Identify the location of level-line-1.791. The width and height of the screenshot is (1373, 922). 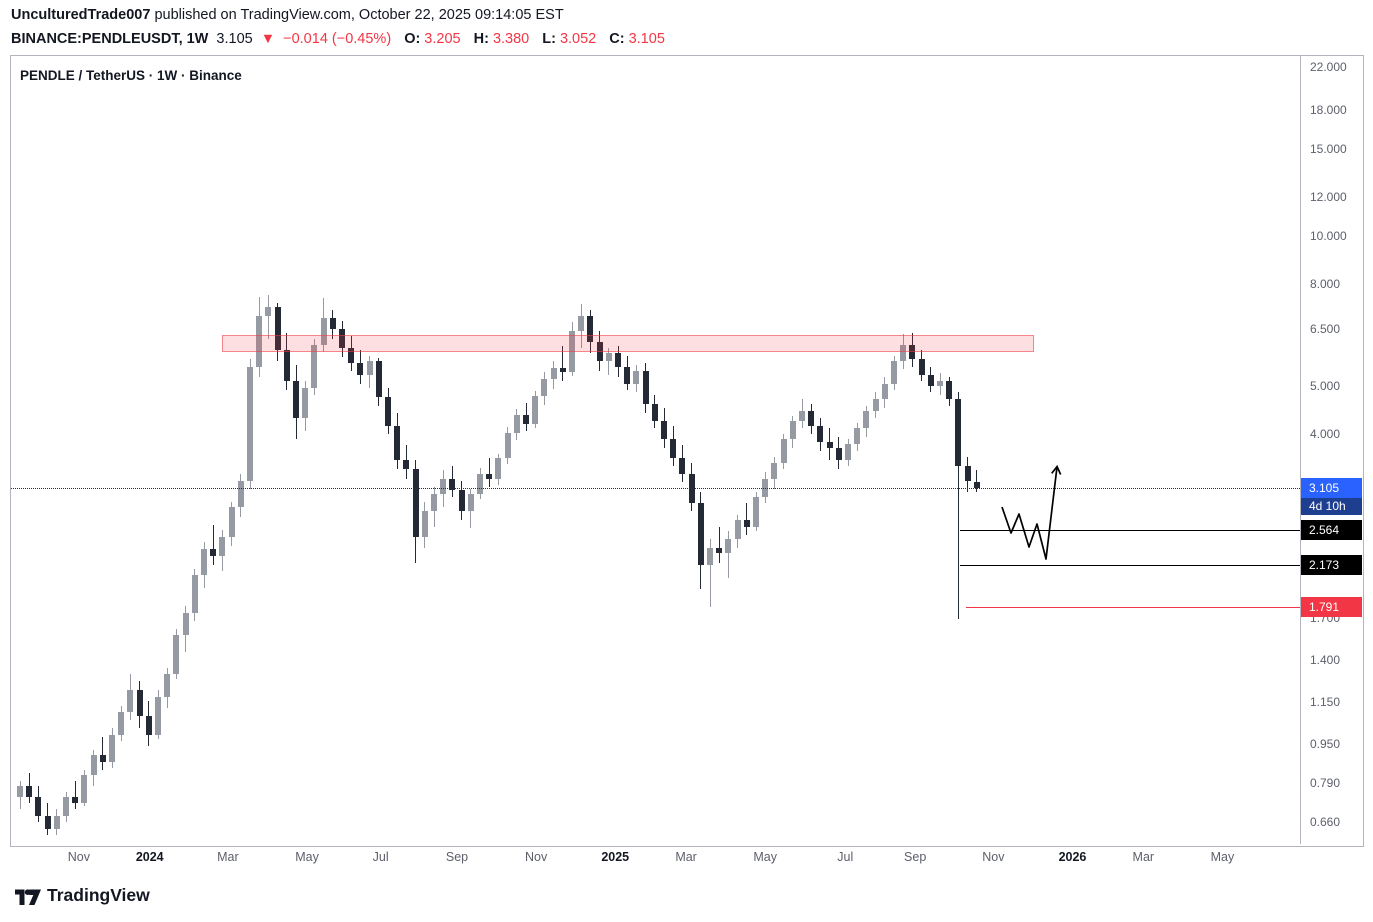
(1132, 607).